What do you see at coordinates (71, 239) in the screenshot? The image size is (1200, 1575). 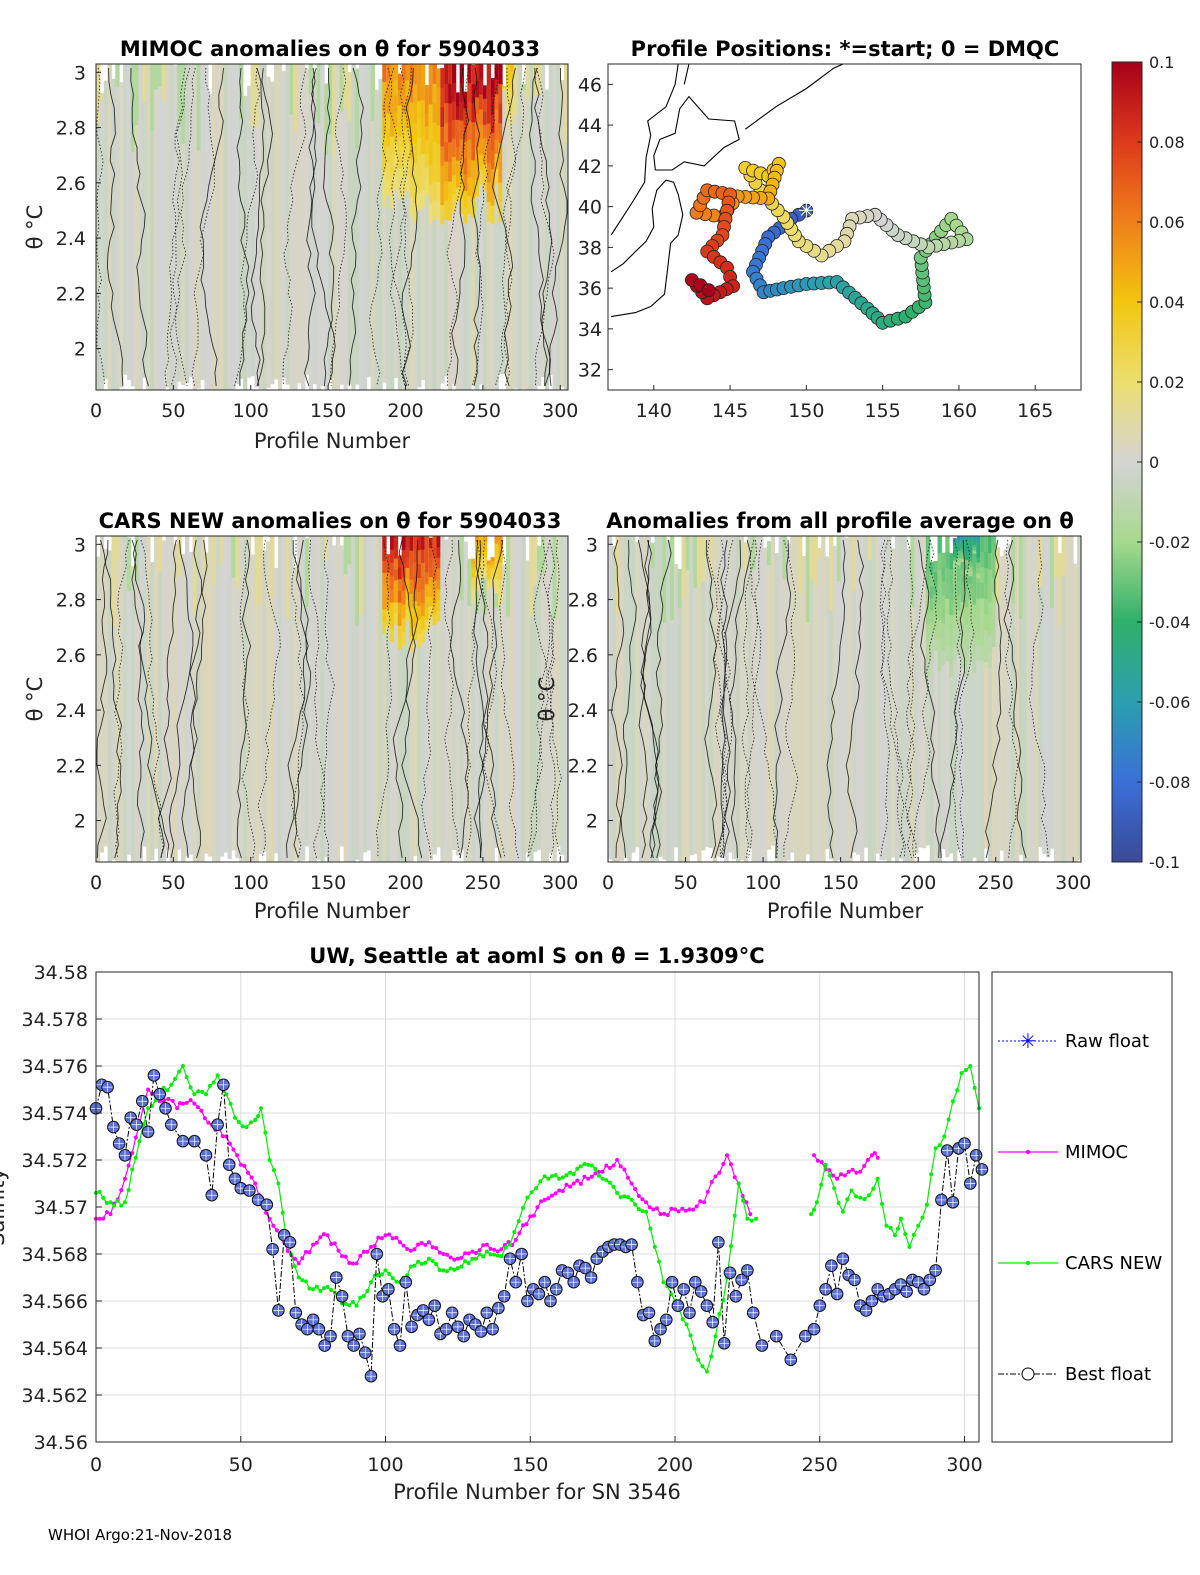 I see `y-tick-label: 2.4` at bounding box center [71, 239].